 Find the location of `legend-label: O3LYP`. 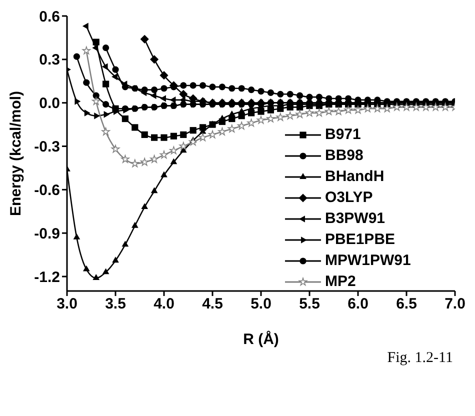

legend-label: O3LYP is located at coordinates (349, 197).